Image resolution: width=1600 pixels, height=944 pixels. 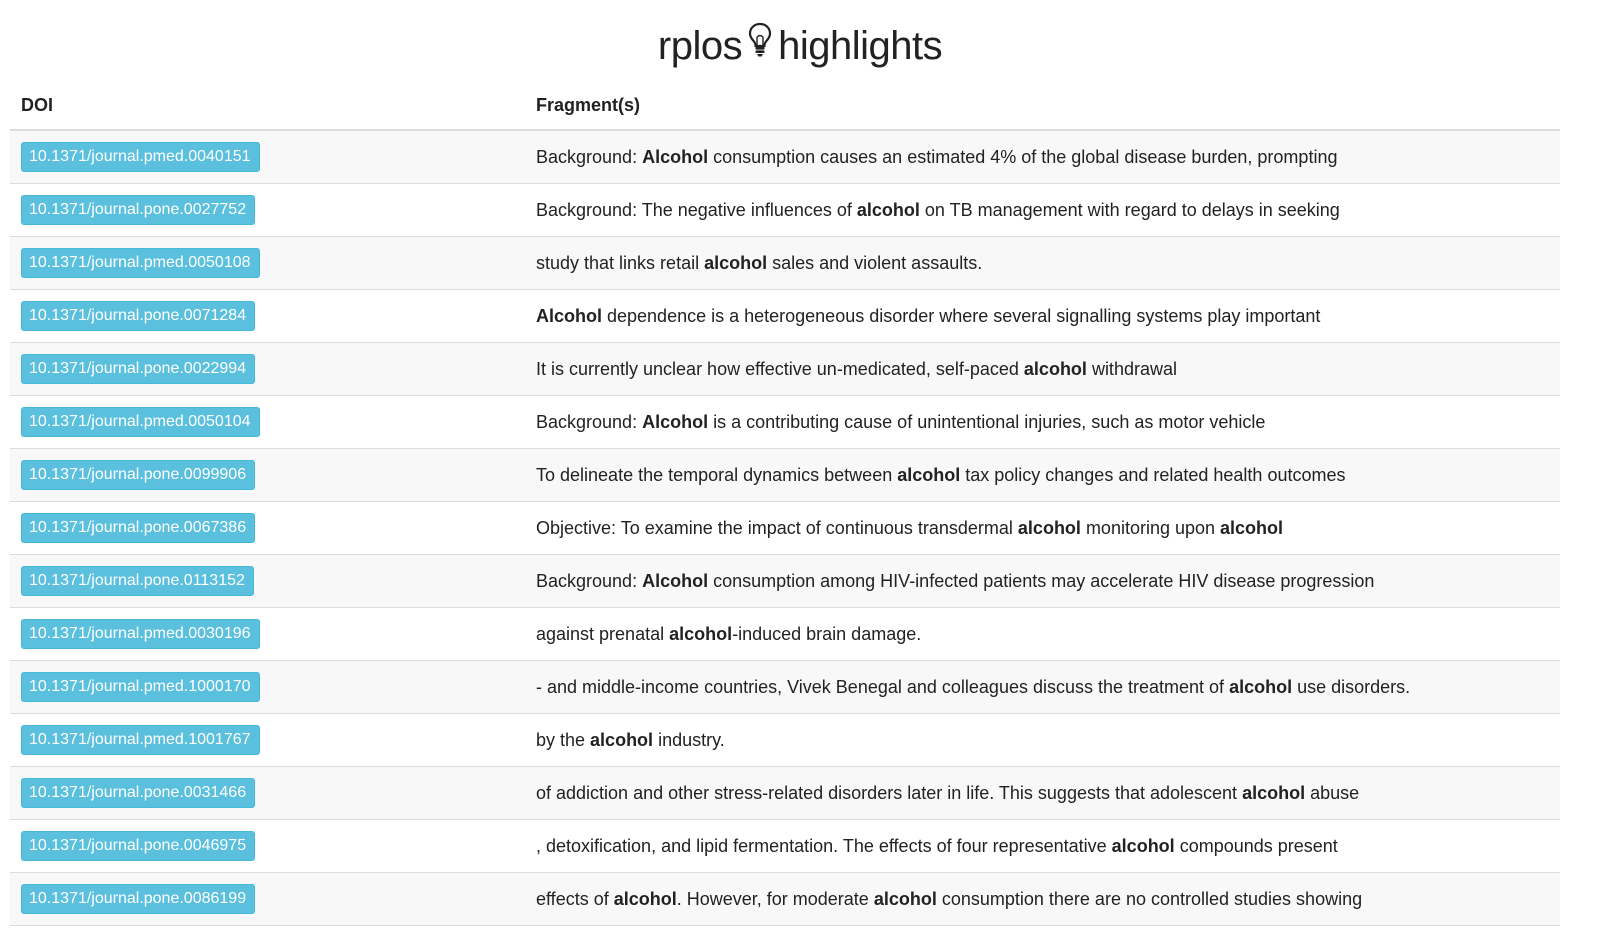 I want to click on title-text-rplos: rplos, so click(x=700, y=46).